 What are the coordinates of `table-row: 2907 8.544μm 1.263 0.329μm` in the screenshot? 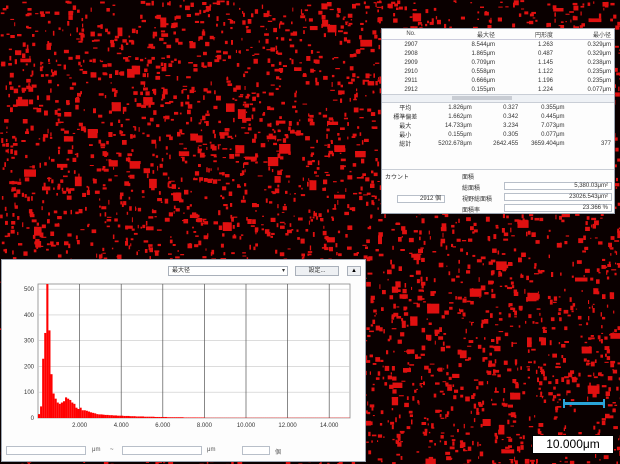 It's located at (498, 45).